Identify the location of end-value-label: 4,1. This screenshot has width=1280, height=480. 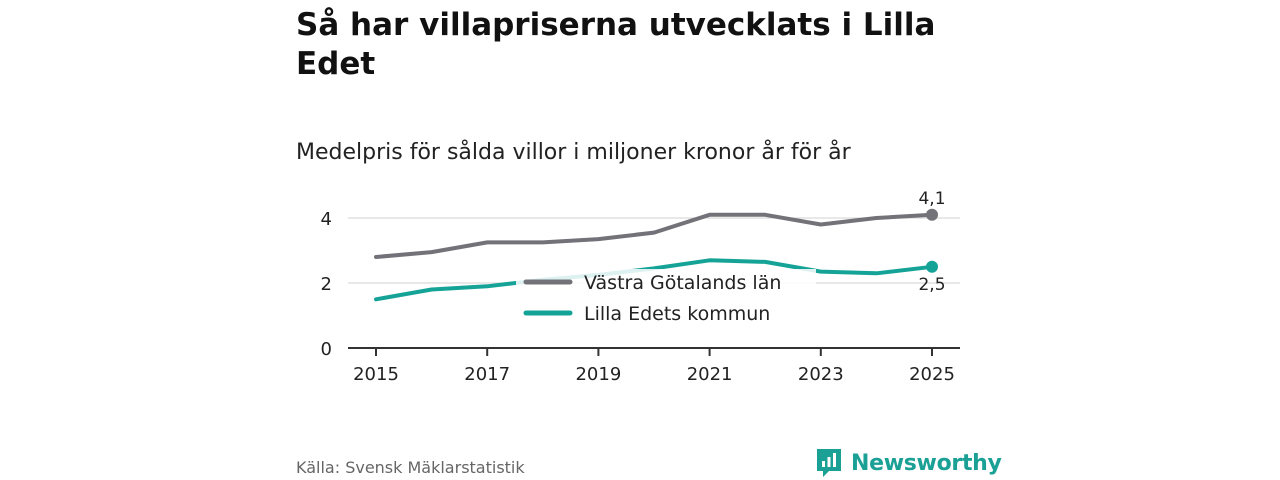
(931, 199).